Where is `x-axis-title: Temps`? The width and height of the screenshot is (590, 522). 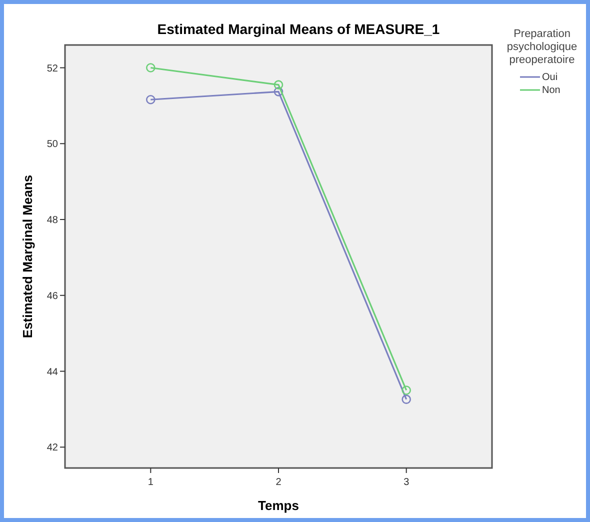
x-axis-title: Temps is located at coordinates (278, 505).